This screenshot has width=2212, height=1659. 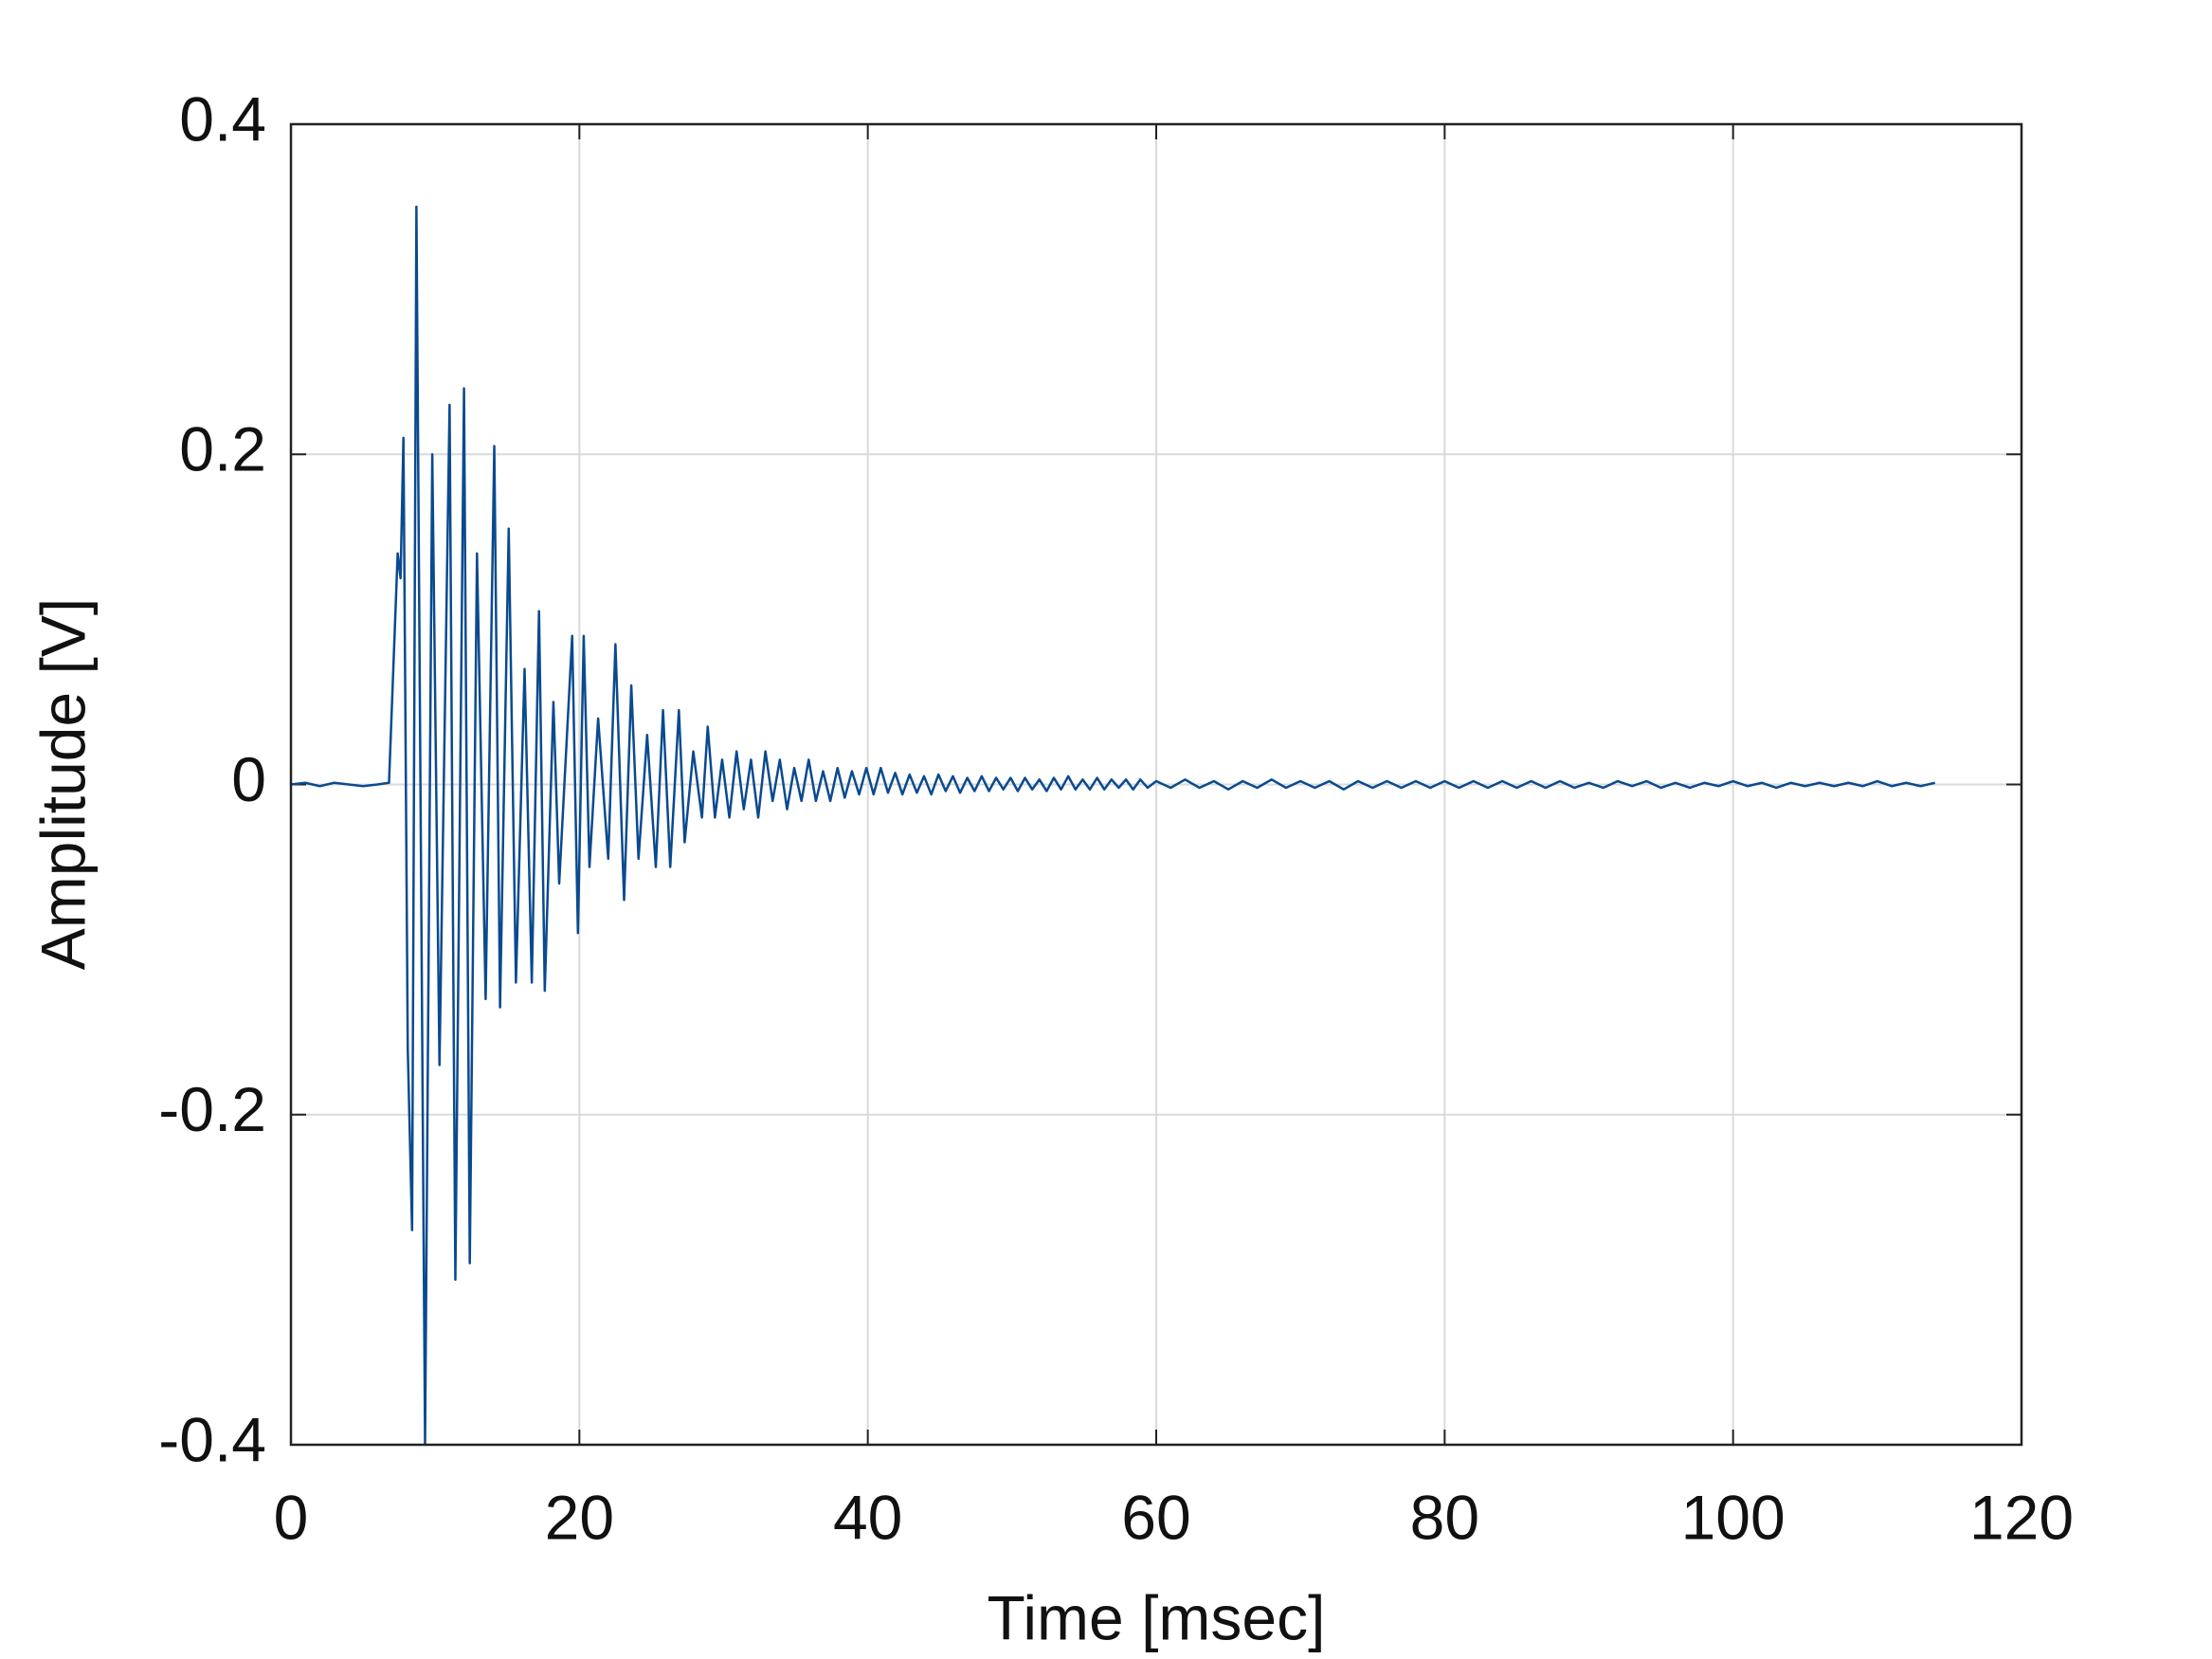 I want to click on x-tick-label: 120, so click(x=2021, y=1517).